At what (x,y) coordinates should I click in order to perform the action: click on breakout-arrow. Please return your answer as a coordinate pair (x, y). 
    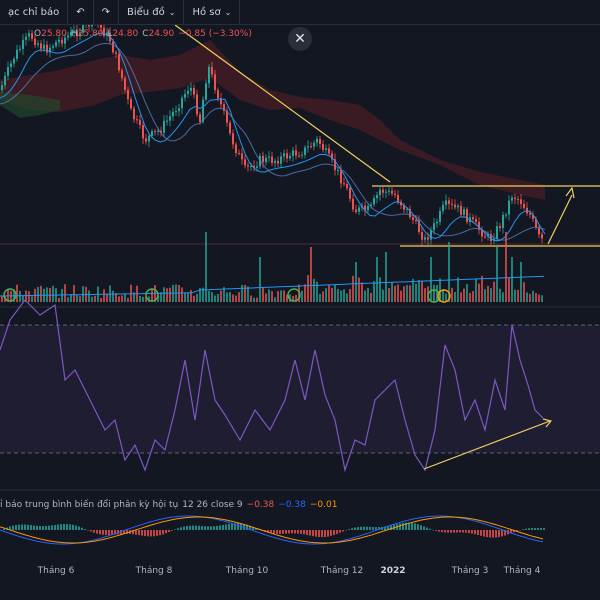
    Looking at the image, I should click on (560, 219).